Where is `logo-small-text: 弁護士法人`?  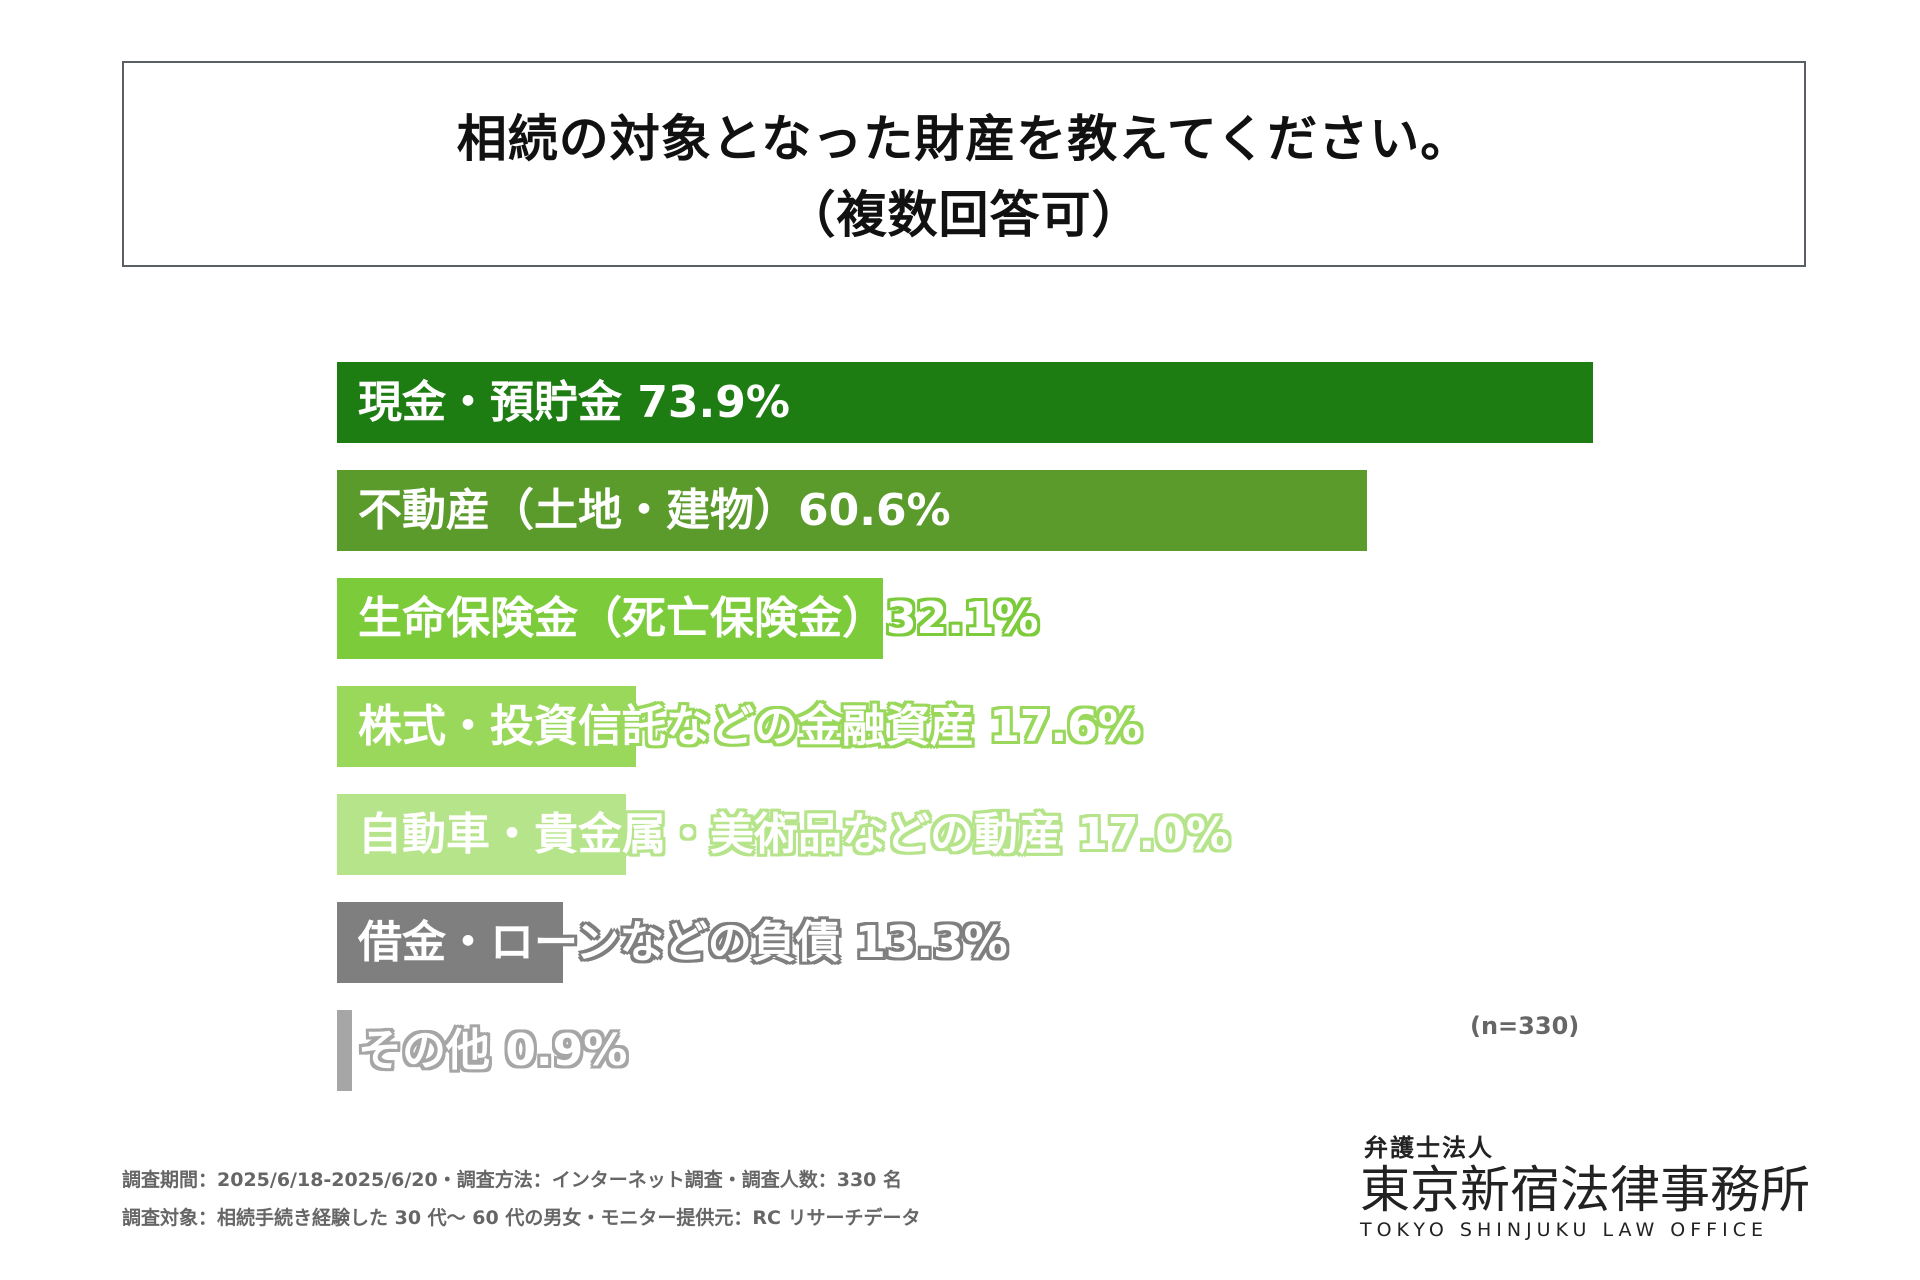
logo-small-text: 弁護士法人 is located at coordinates (1429, 1147).